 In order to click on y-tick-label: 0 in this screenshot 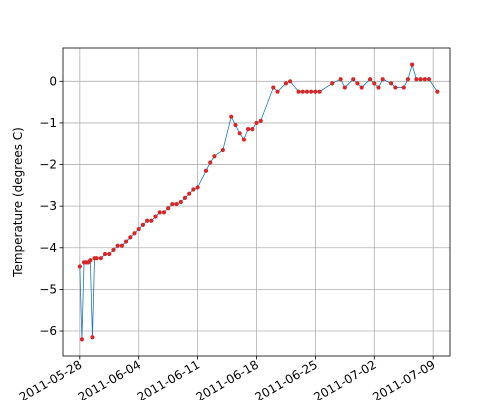, I will do `click(53, 81)`.